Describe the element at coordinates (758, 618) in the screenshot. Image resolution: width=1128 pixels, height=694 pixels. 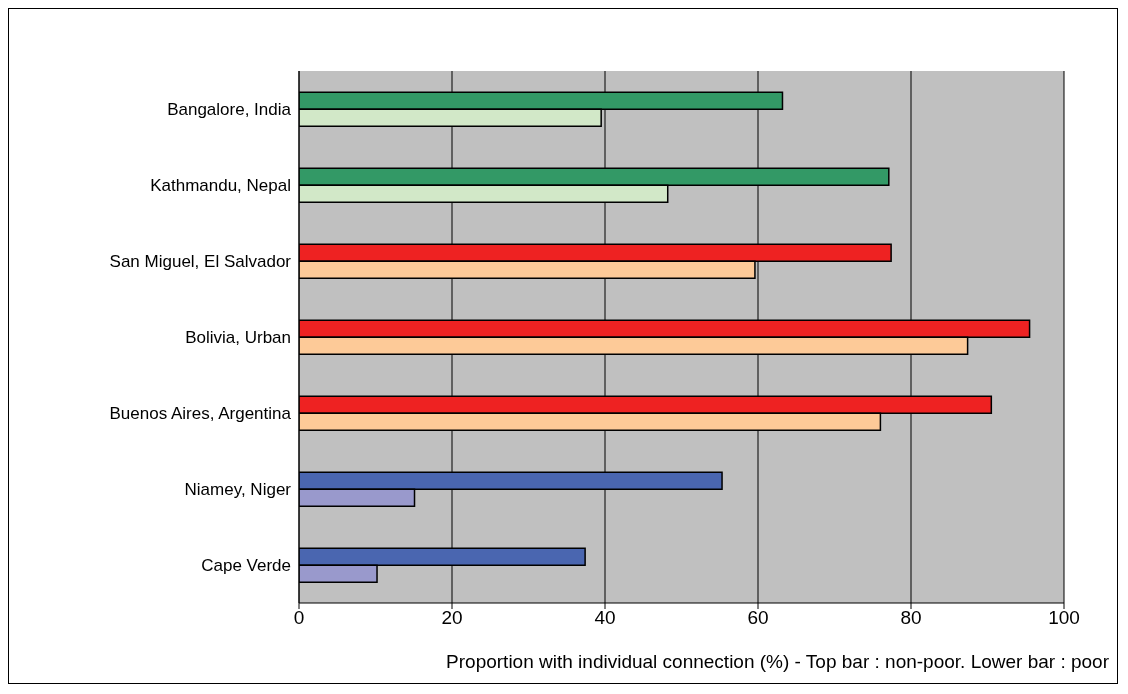
I see `x-tick-label: 60` at that location.